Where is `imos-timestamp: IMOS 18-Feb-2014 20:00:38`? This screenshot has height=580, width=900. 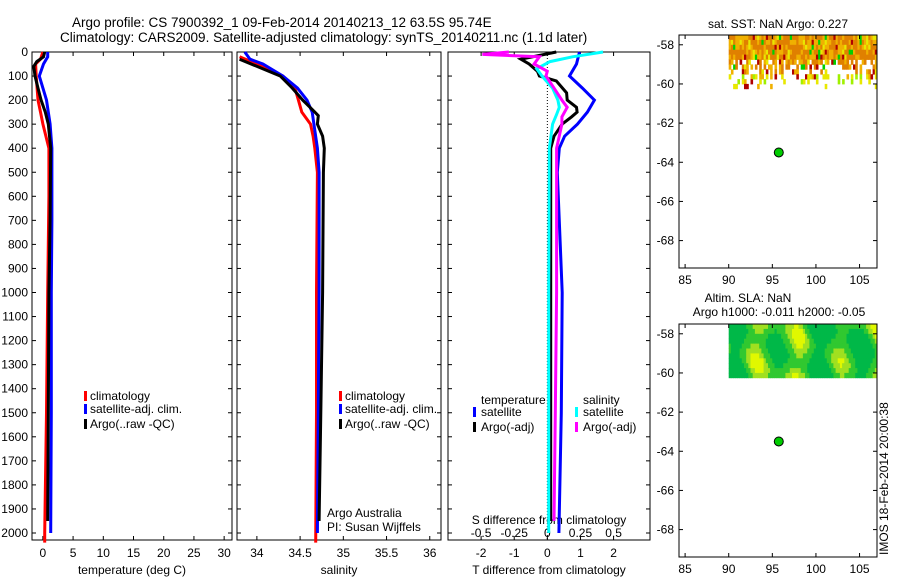 imos-timestamp: IMOS 18-Feb-2014 20:00:38 is located at coordinates (884, 478).